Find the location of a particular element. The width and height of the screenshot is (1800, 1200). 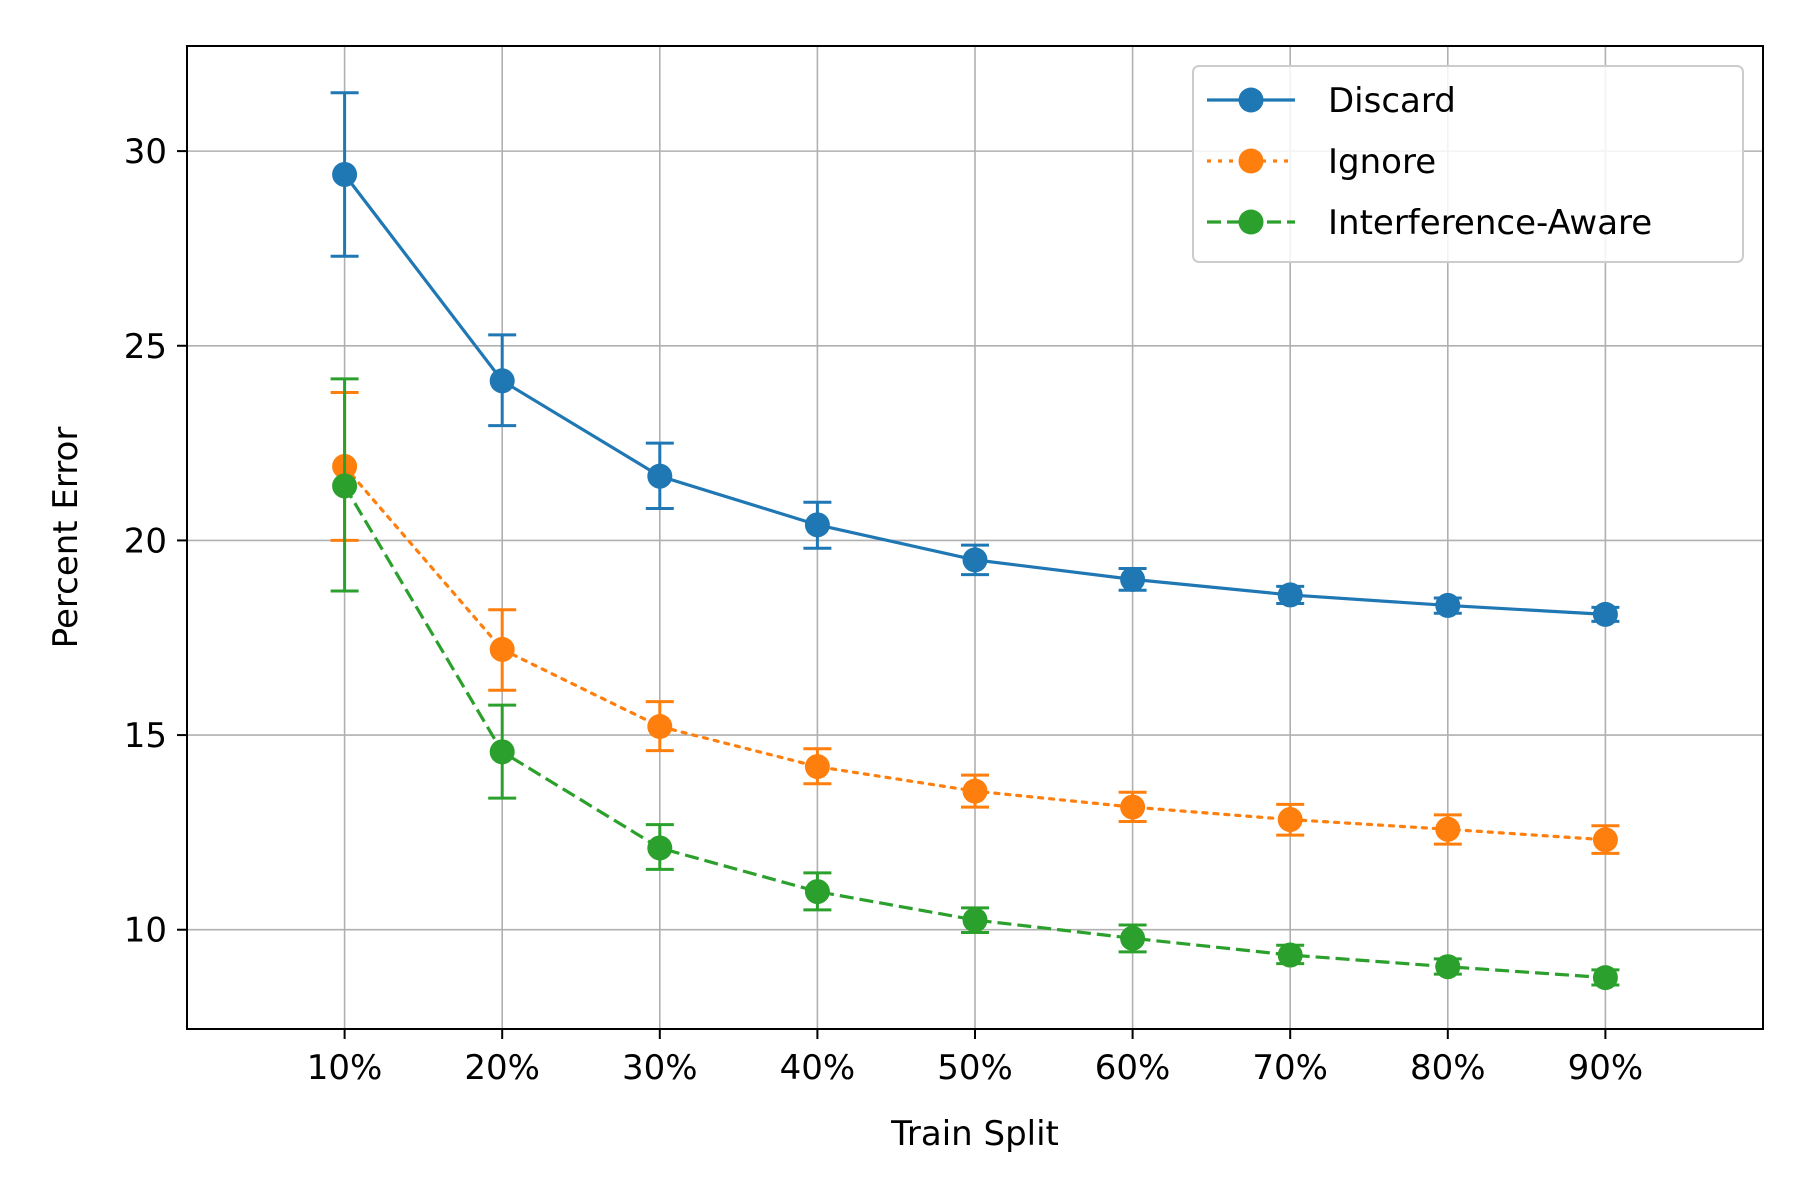

x-tick-label: 40% is located at coordinates (818, 1068).